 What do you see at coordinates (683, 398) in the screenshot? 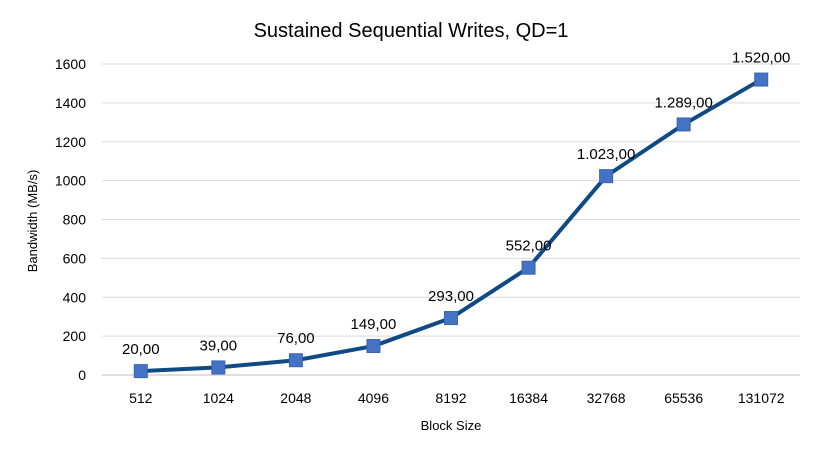
I see `x-tick-label: 65536` at bounding box center [683, 398].